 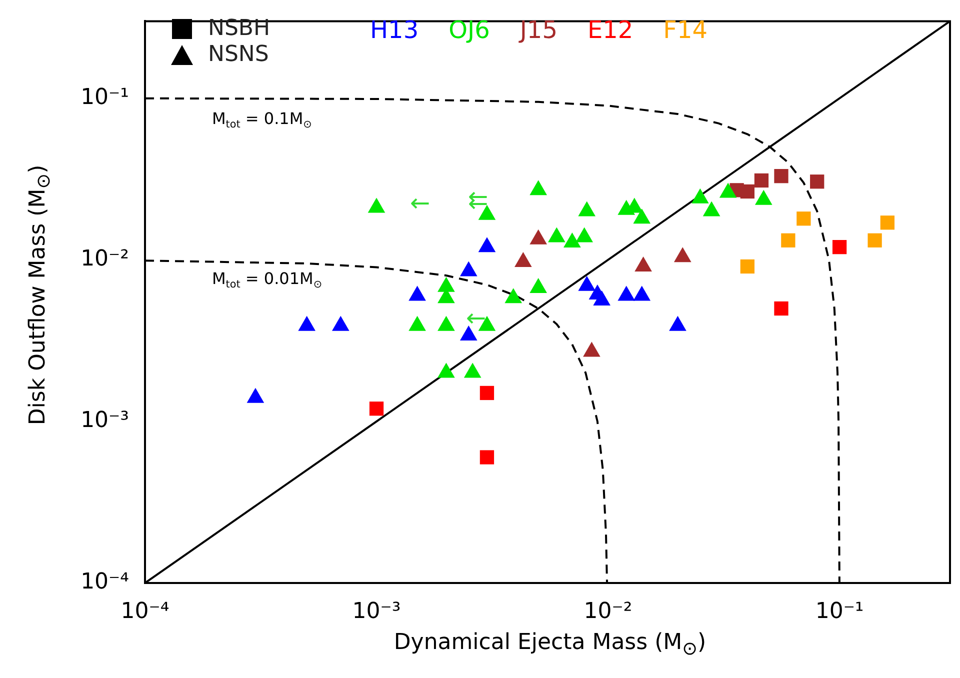 I want to click on x-tick-label: 10⁻², so click(x=608, y=611).